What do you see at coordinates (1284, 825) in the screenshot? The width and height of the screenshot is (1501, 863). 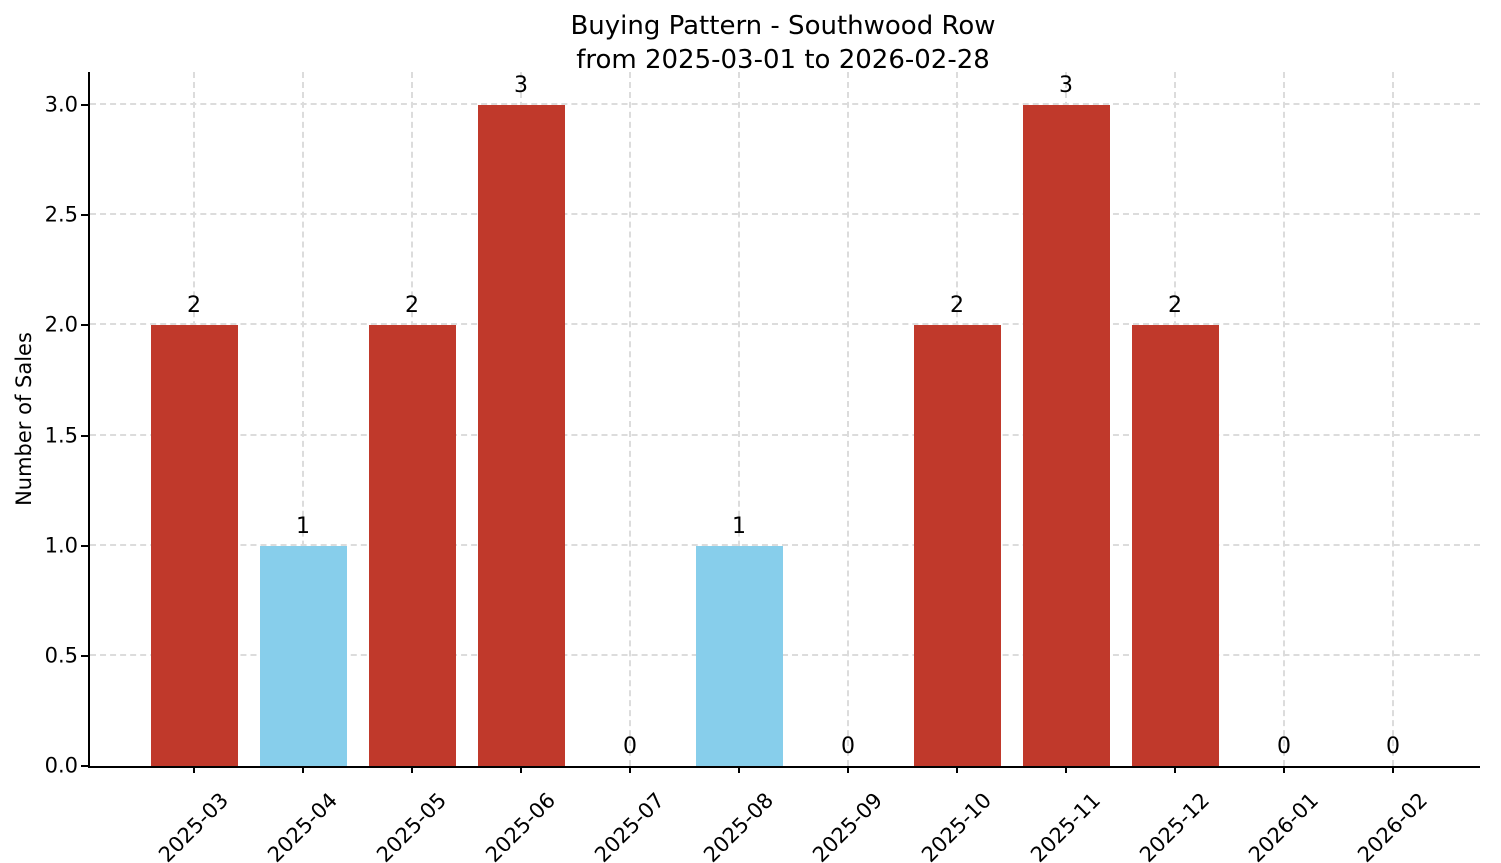 I see `x-tick-label: 2026-01` at bounding box center [1284, 825].